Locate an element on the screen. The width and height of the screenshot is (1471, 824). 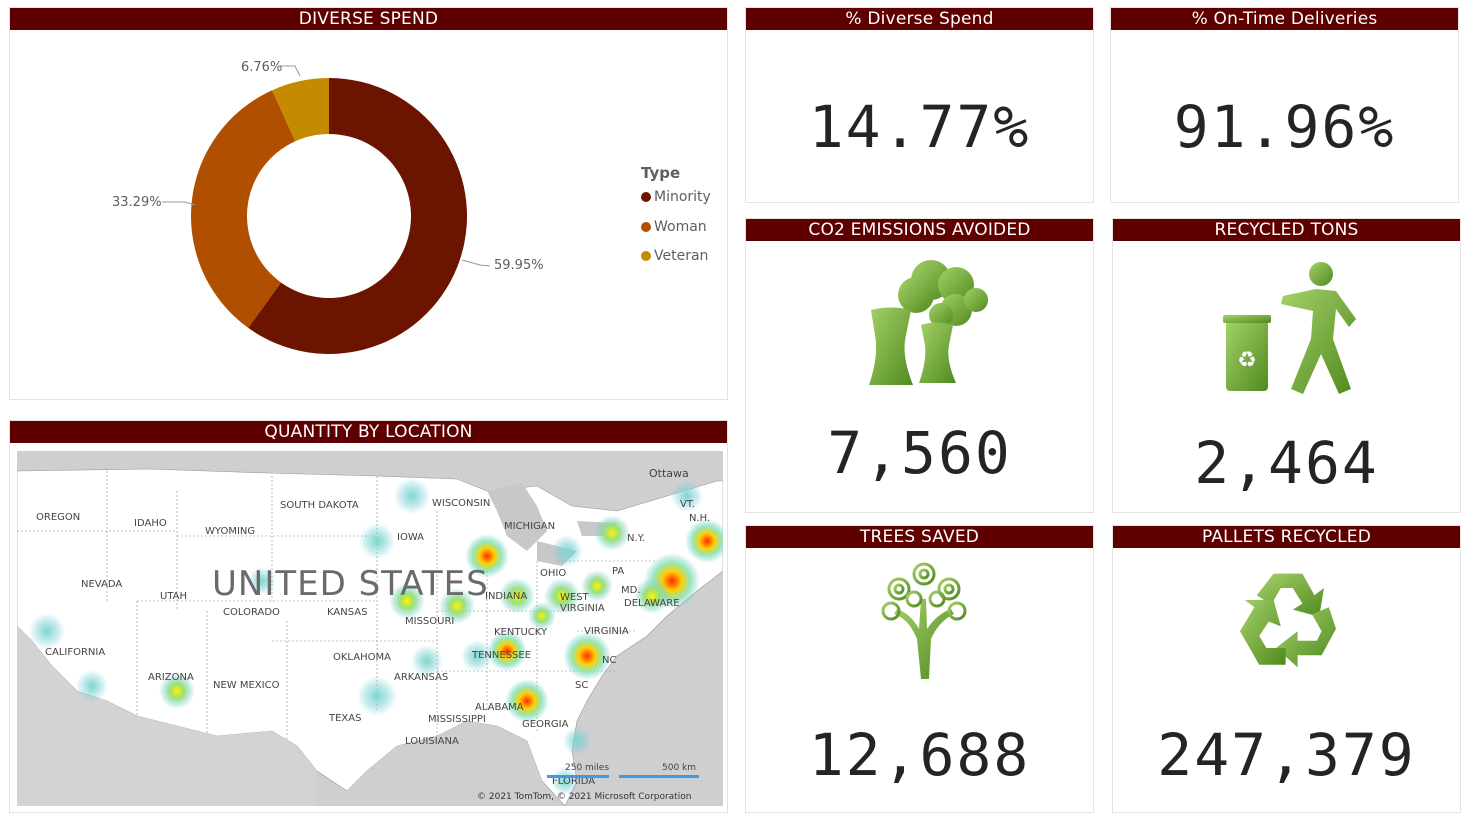
state-label: MICHIGAN is located at coordinates (530, 526).